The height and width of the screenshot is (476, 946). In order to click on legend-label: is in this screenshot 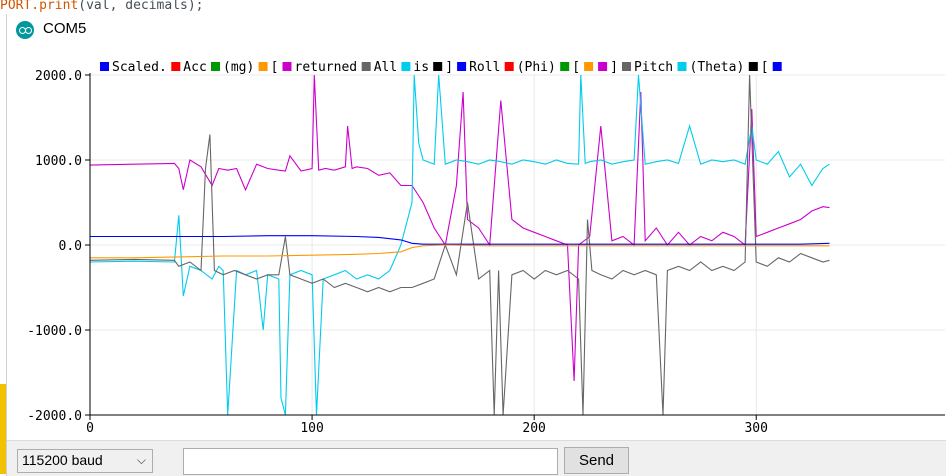, I will do `click(421, 67)`.